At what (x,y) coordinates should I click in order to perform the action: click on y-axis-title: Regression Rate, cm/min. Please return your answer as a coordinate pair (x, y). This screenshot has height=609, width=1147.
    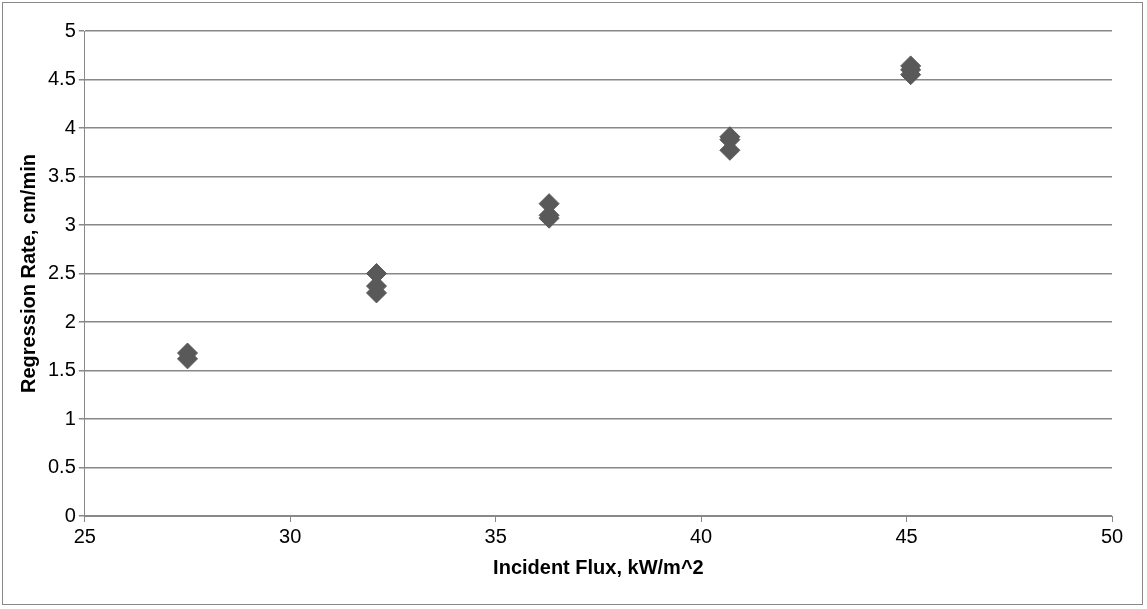
    Looking at the image, I should click on (27, 273).